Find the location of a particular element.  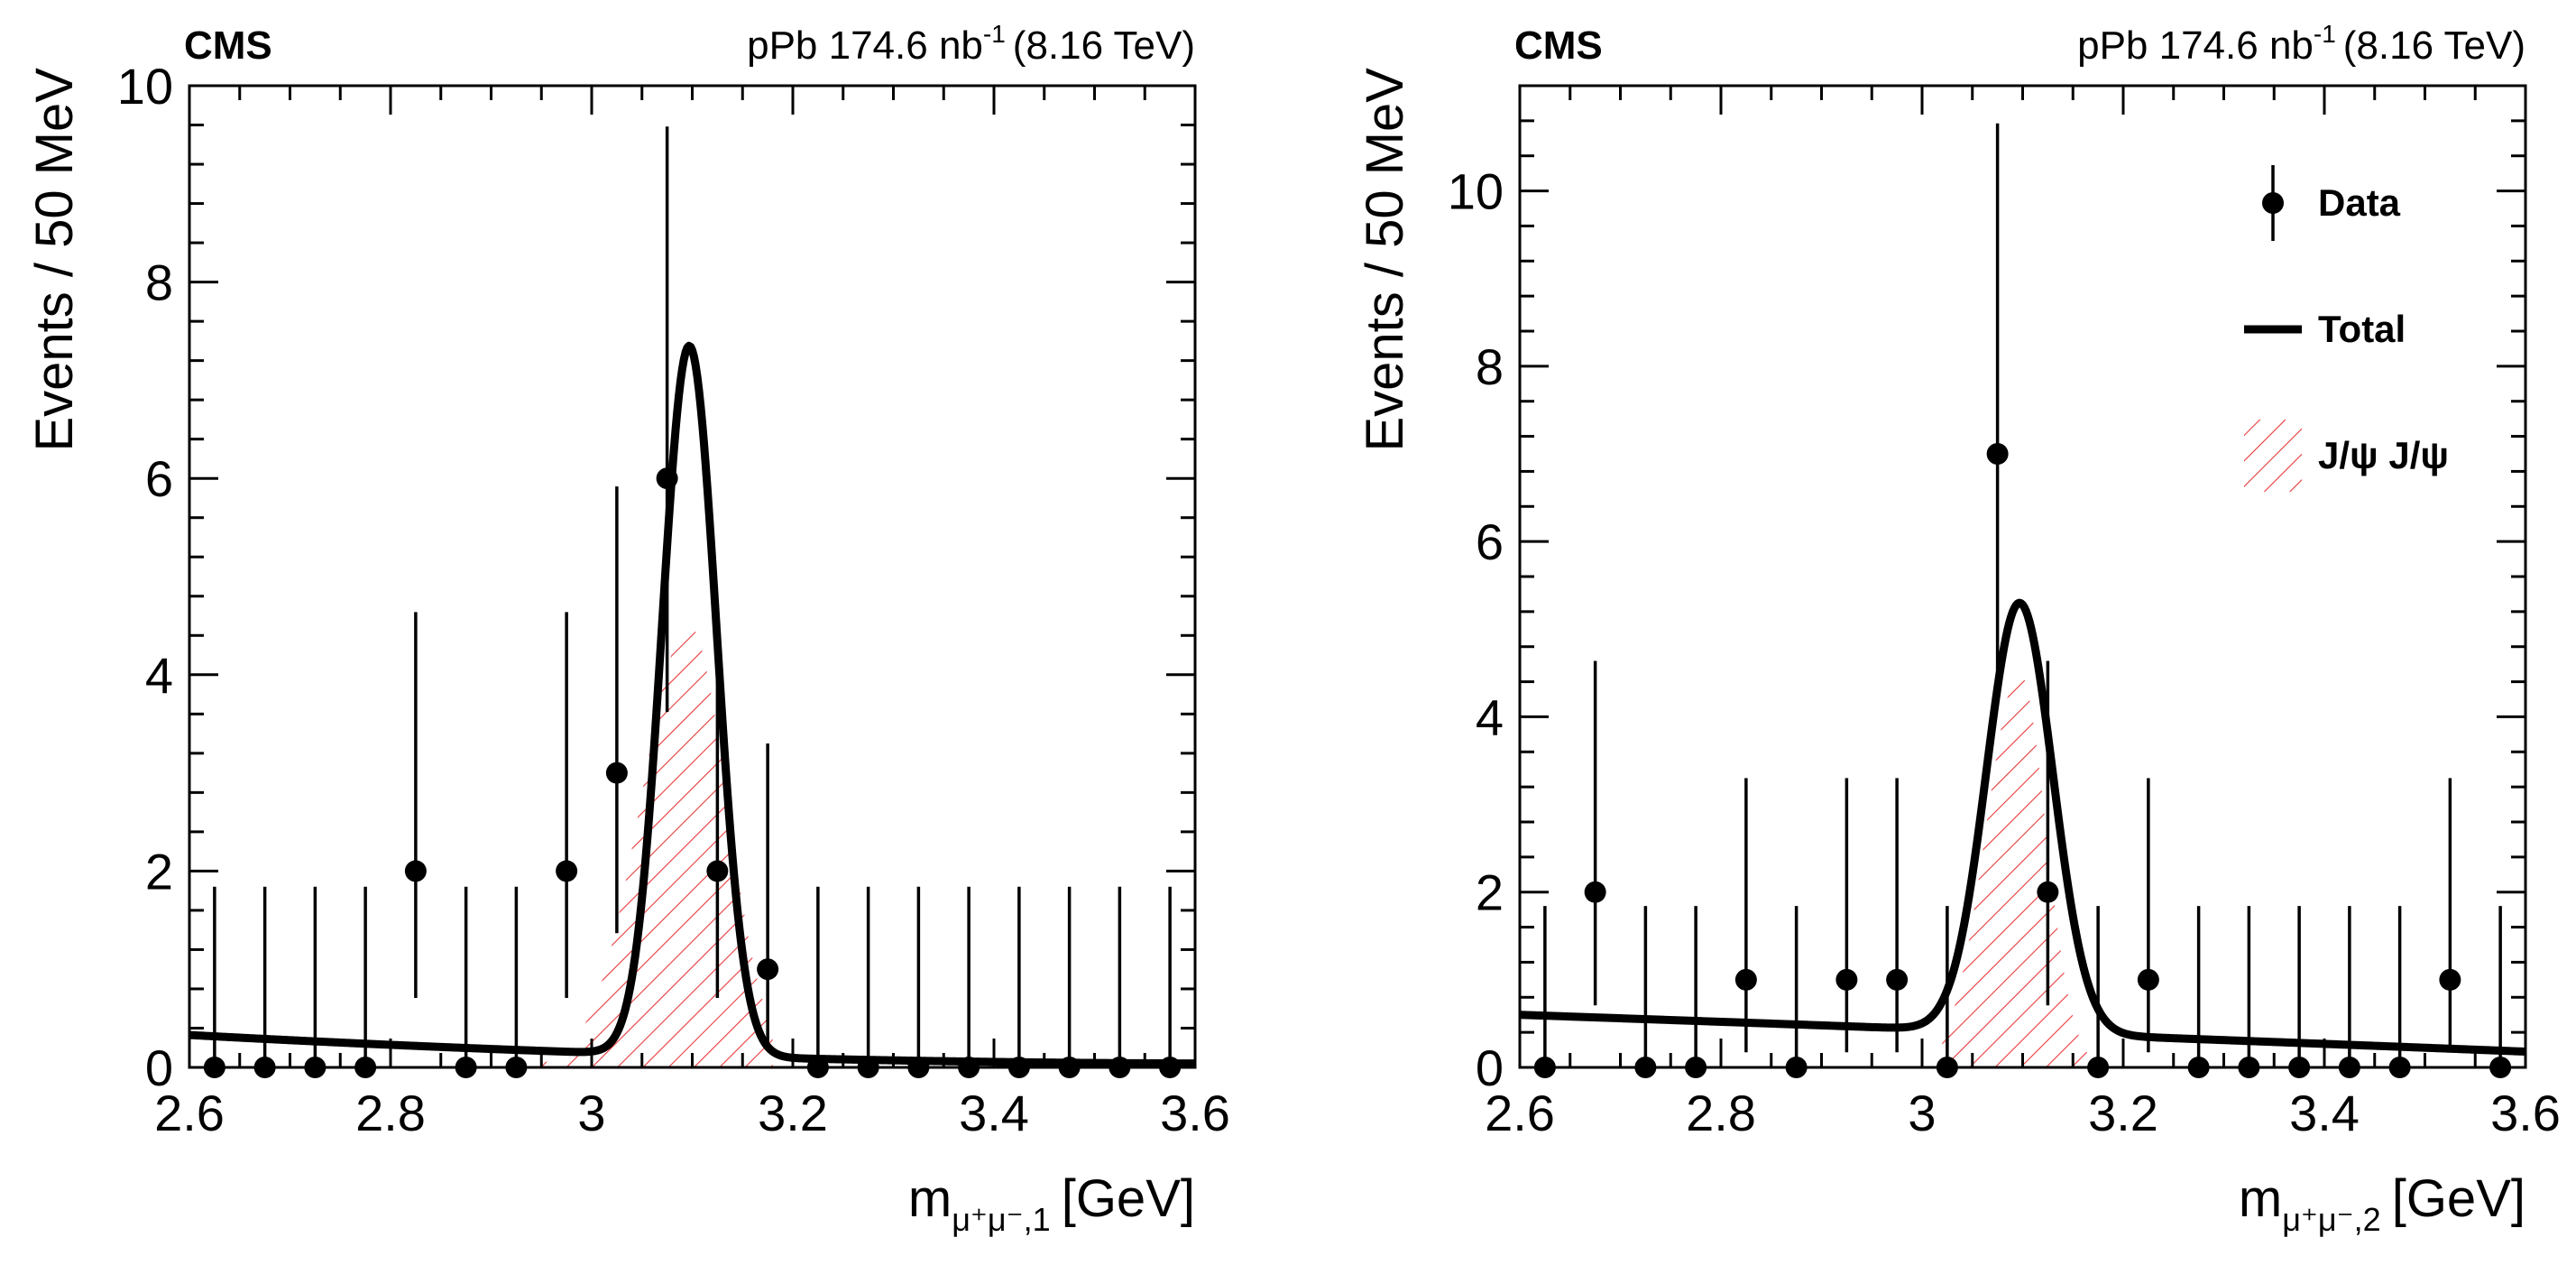

x-axis-title-subscript: μ⁺μ⁻,2 is located at coordinates (2332, 1219).